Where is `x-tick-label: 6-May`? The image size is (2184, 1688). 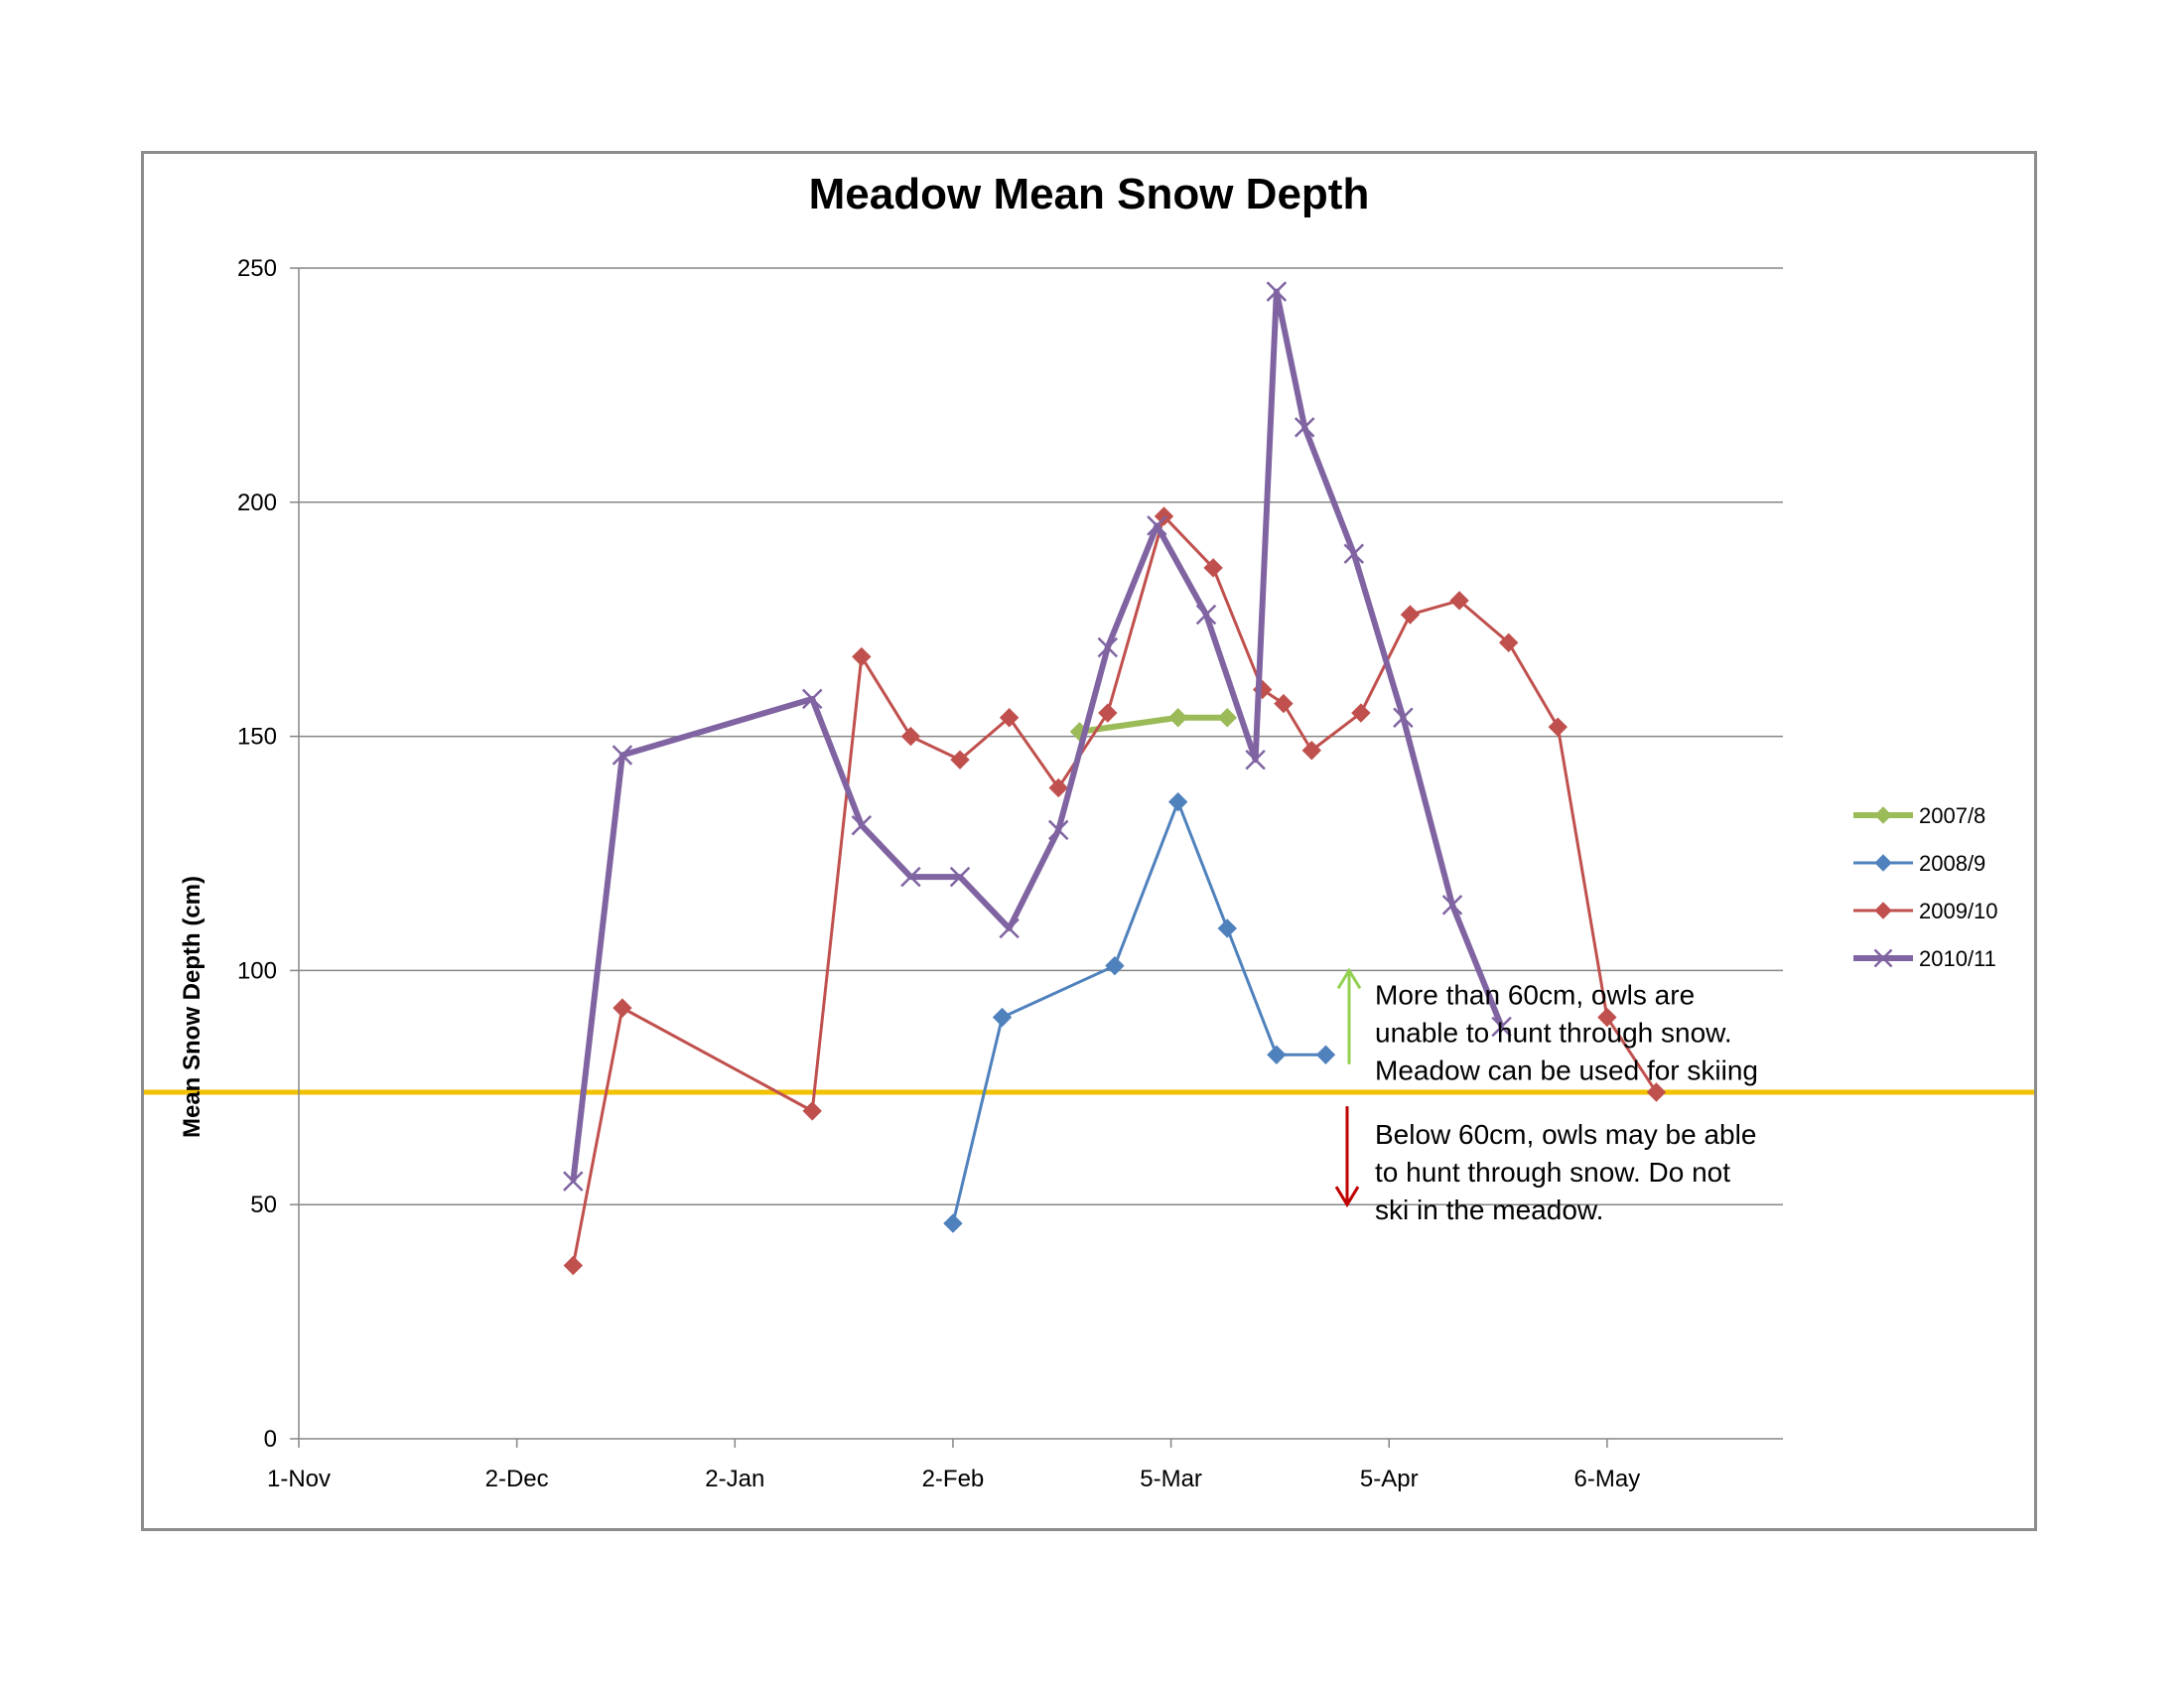
x-tick-label: 6-May is located at coordinates (1607, 1479).